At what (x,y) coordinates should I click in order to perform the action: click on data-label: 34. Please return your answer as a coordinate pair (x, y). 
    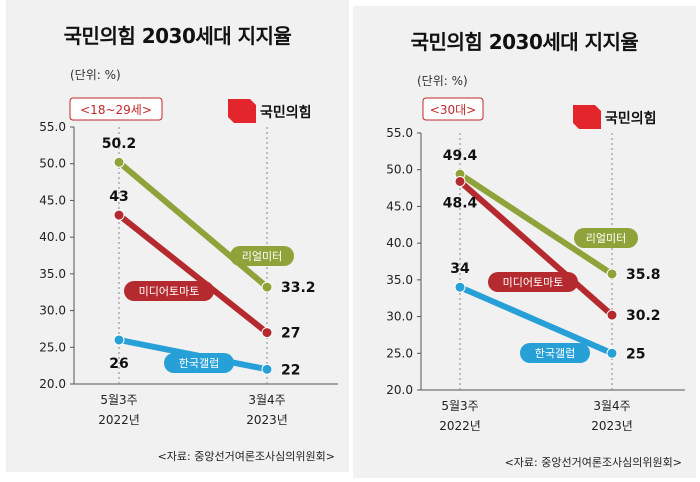
    Looking at the image, I should click on (460, 269).